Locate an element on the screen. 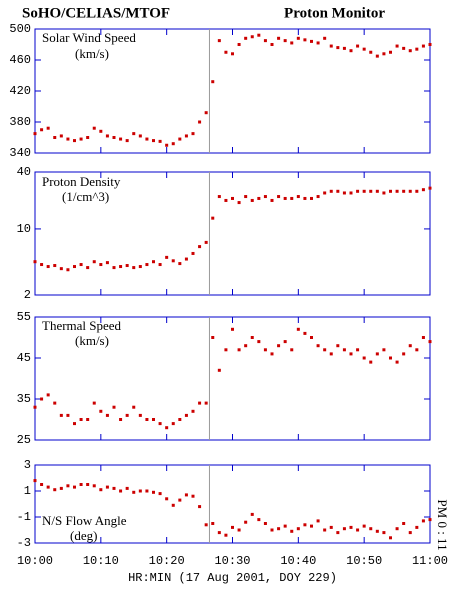  x-axis-label: HR:MIN (17 Aug 2001, DOY 229) is located at coordinates (232, 578).